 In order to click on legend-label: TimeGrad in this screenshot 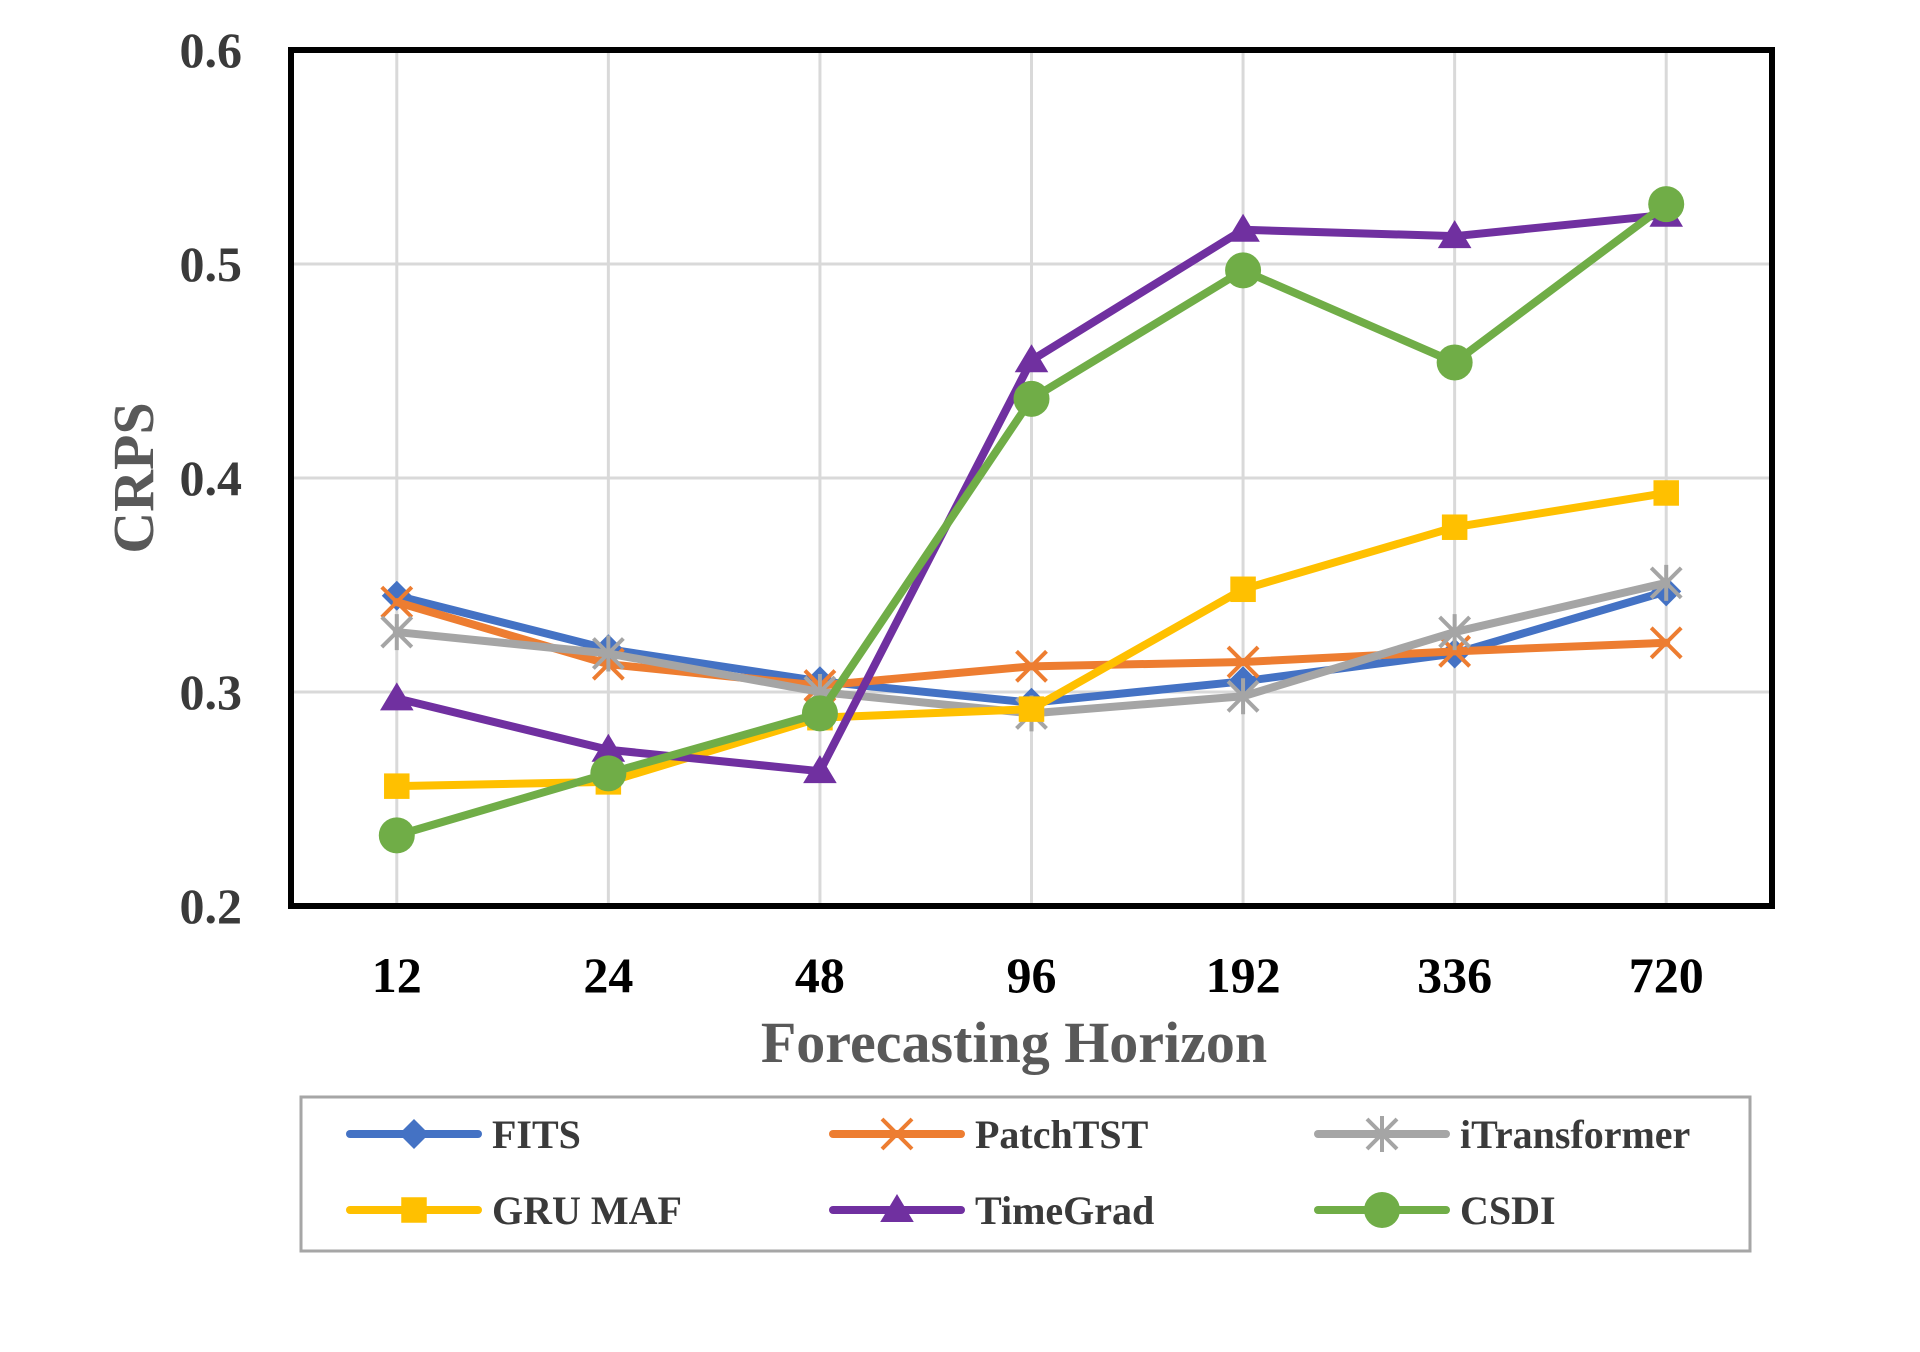, I will do `click(1064, 1210)`.